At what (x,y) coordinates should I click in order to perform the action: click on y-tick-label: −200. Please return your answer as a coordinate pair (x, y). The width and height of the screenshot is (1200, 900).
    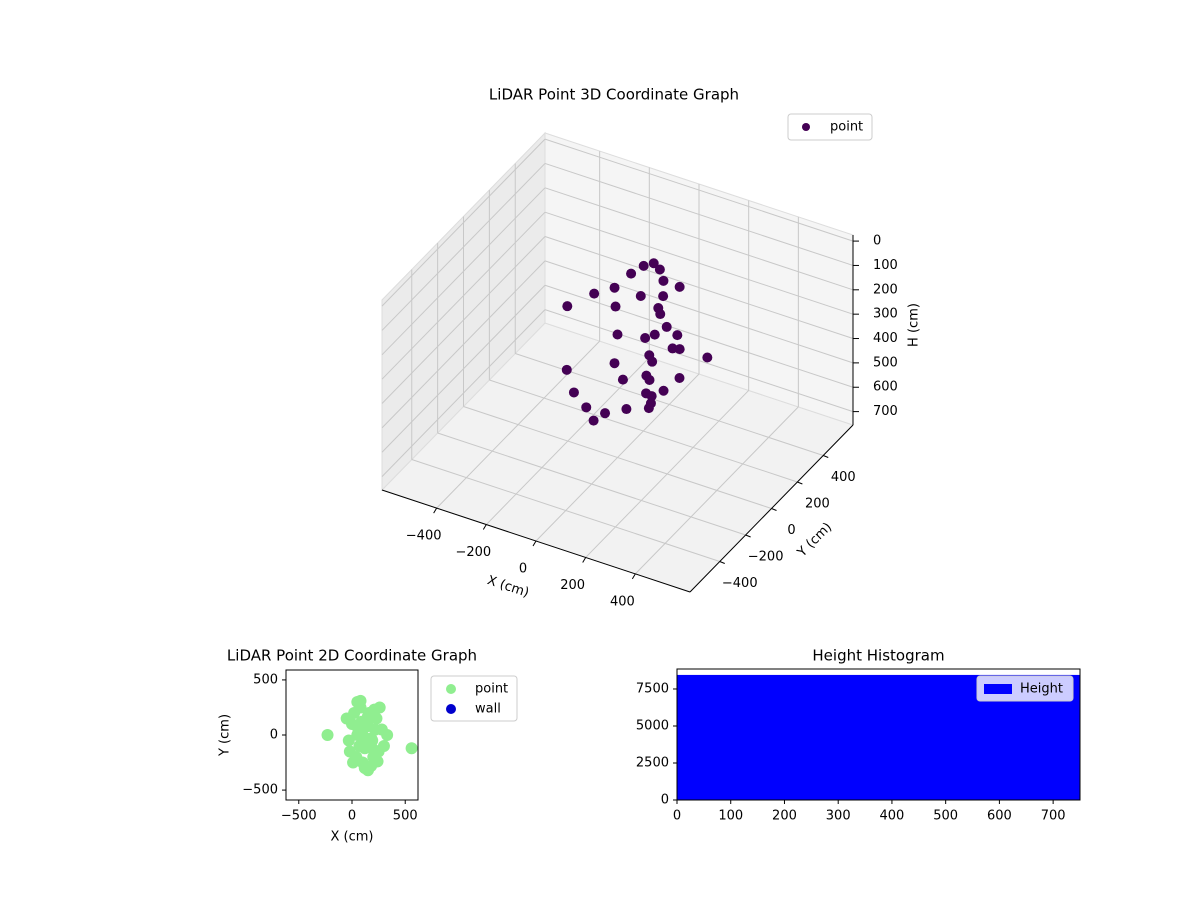
    Looking at the image, I should click on (766, 557).